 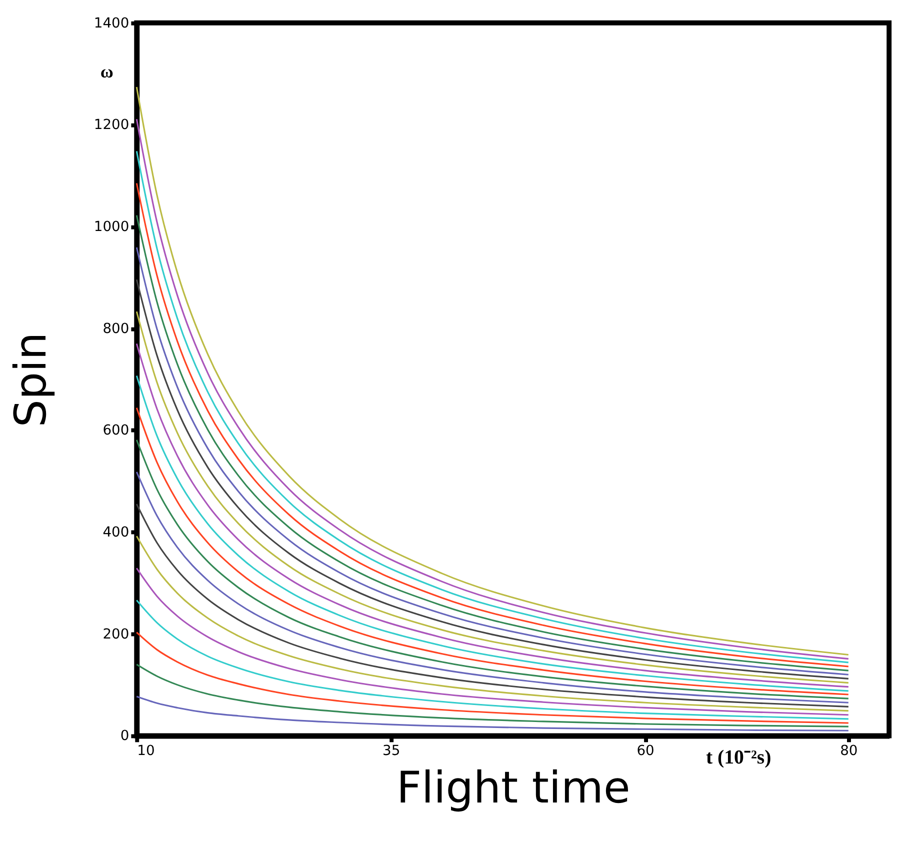 What do you see at coordinates (112, 227) in the screenshot?
I see `y-tick-label: 1000` at bounding box center [112, 227].